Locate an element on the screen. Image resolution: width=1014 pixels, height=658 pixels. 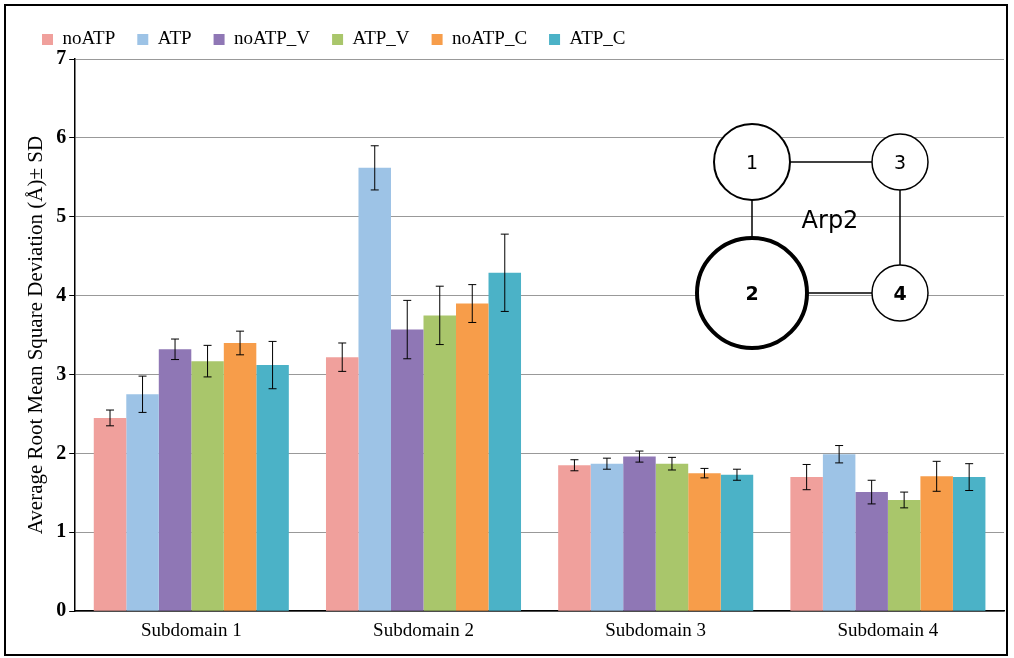
y-tick-label: 5 is located at coordinates (61, 214).